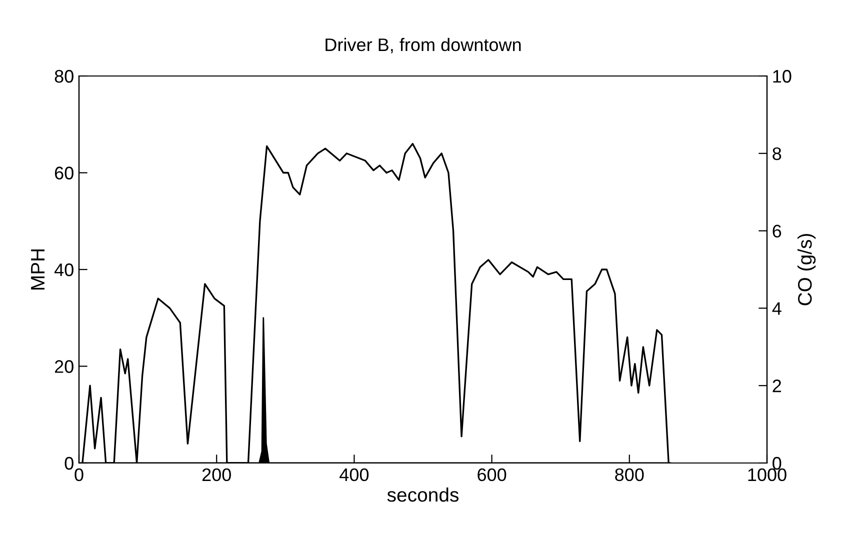 The image size is (843, 536). What do you see at coordinates (776, 386) in the screenshot?
I see `y2-tick-label: 2` at bounding box center [776, 386].